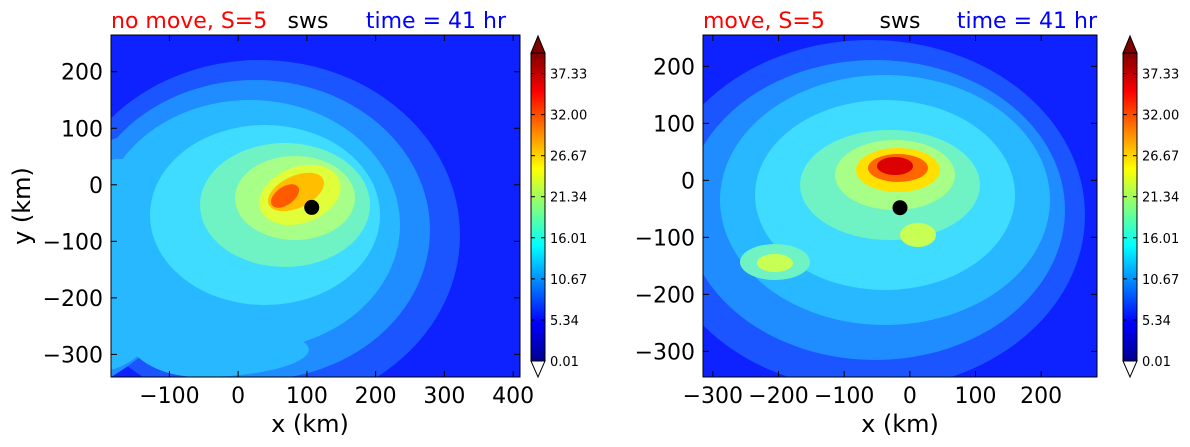 This screenshot has height=447, width=1190. Describe the element at coordinates (764, 21) in the screenshot. I see `panel-right-title-left: move, S=5` at that location.